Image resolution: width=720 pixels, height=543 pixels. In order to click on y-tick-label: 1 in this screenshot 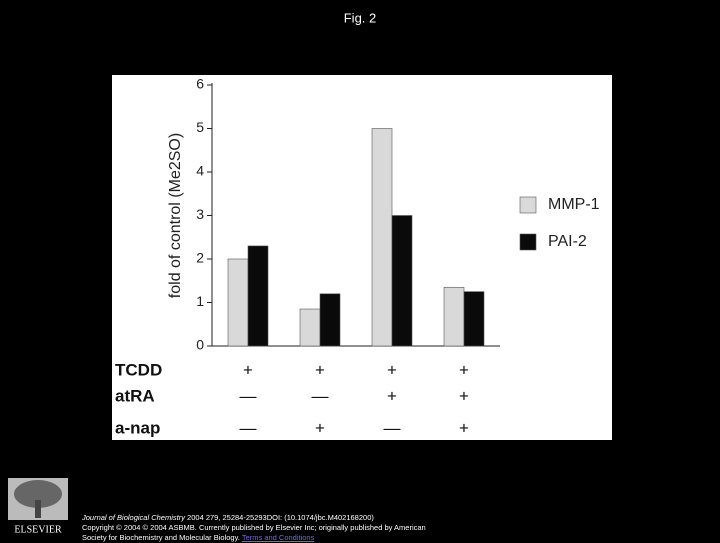, I will do `click(200, 301)`.